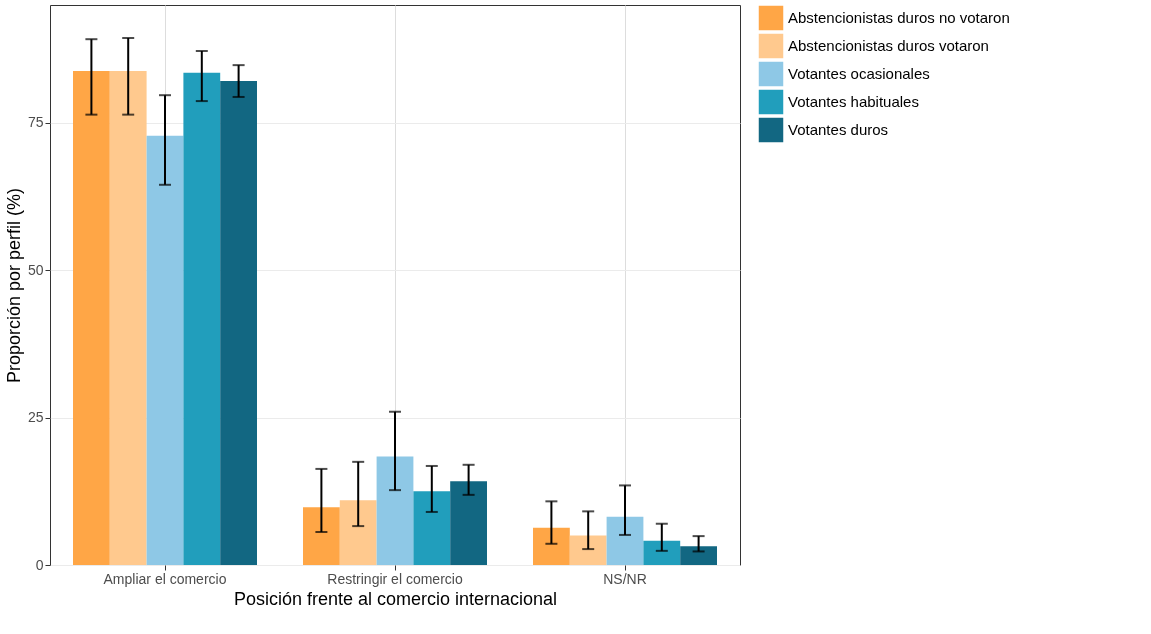 The width and height of the screenshot is (1151, 634). I want to click on y-tick-label: 25, so click(35, 417).